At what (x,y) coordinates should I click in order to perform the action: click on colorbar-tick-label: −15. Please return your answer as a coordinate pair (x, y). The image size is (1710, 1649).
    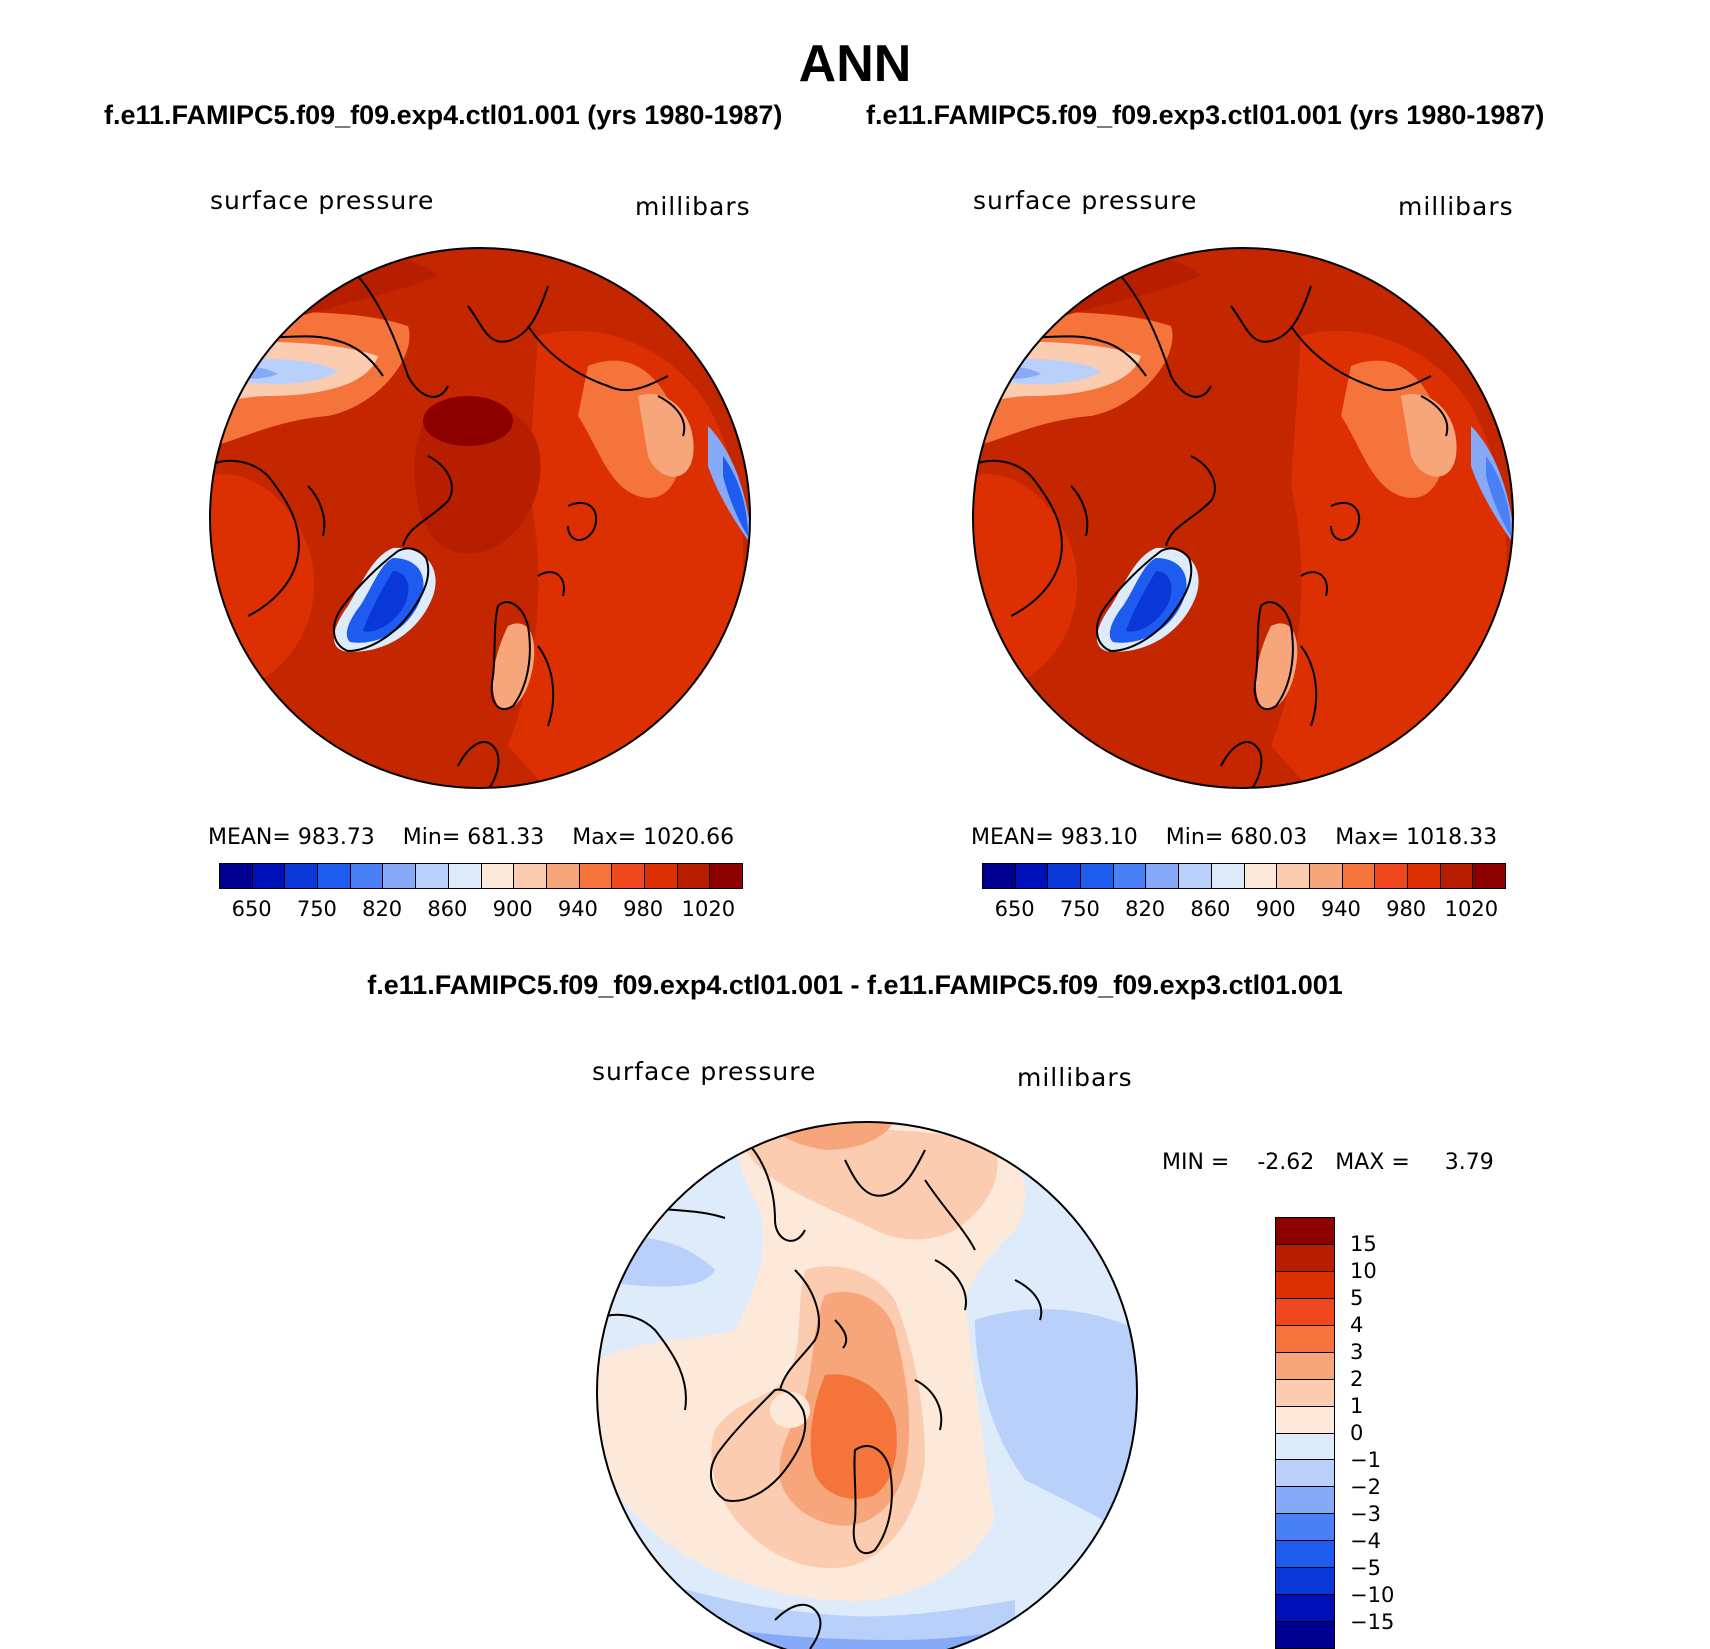
    Looking at the image, I should click on (1372, 1622).